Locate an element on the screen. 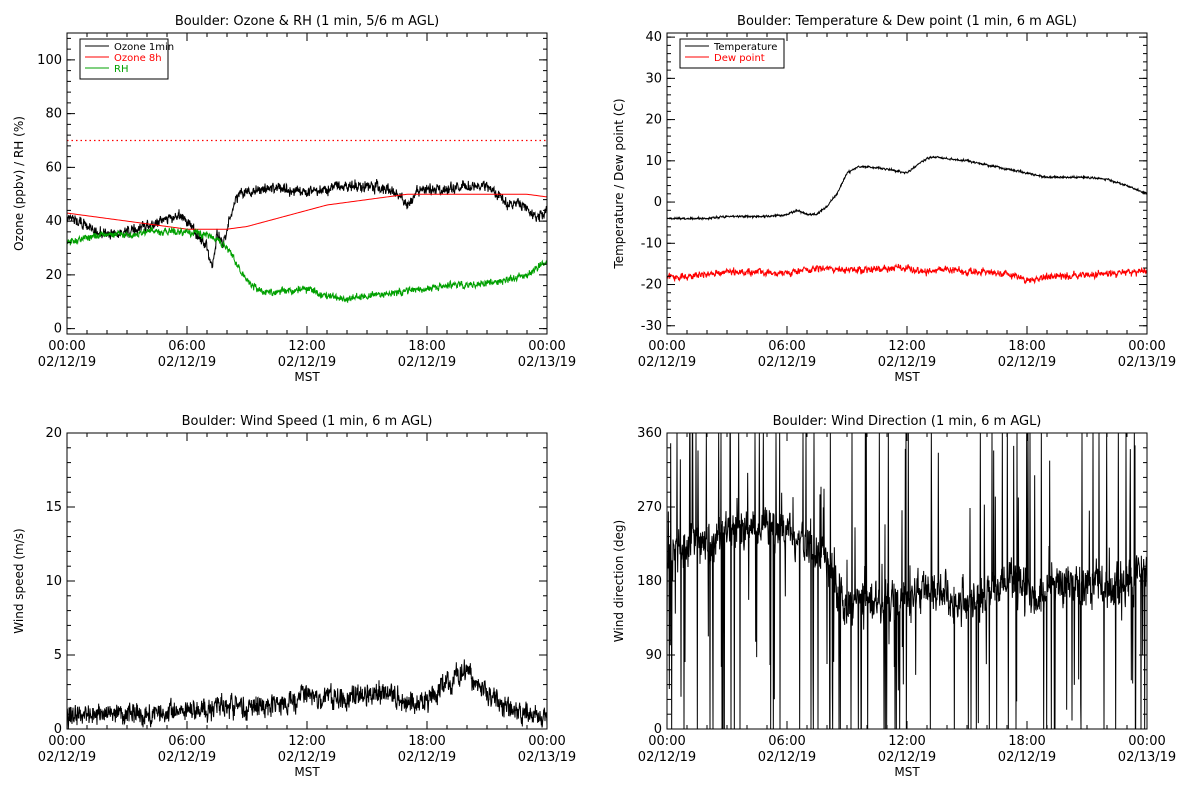 The width and height of the screenshot is (1200, 800). legend-label: Temperature is located at coordinates (745, 47).